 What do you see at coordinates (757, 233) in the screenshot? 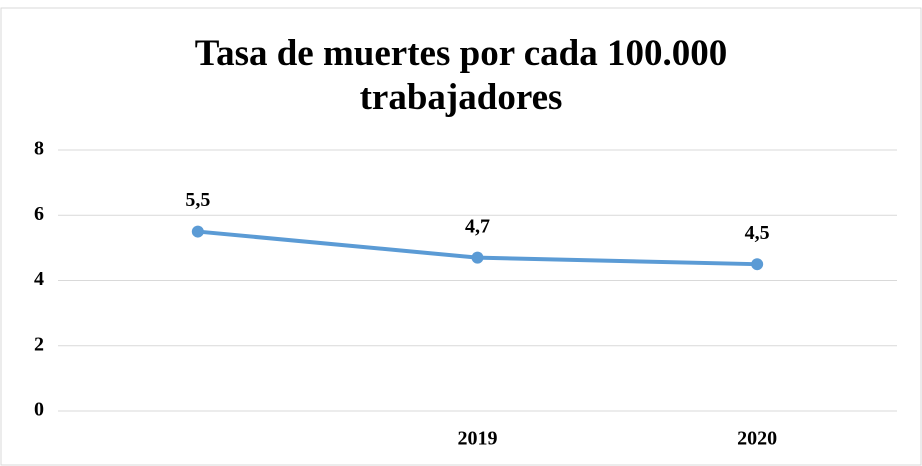
I see `data-label: 4,5` at bounding box center [757, 233].